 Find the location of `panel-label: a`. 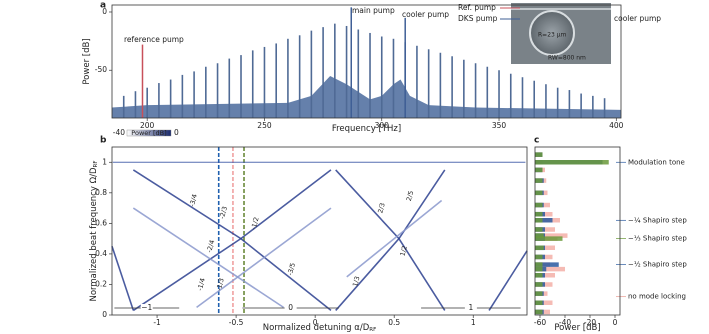

panel-label: a is located at coordinates (103, 6).